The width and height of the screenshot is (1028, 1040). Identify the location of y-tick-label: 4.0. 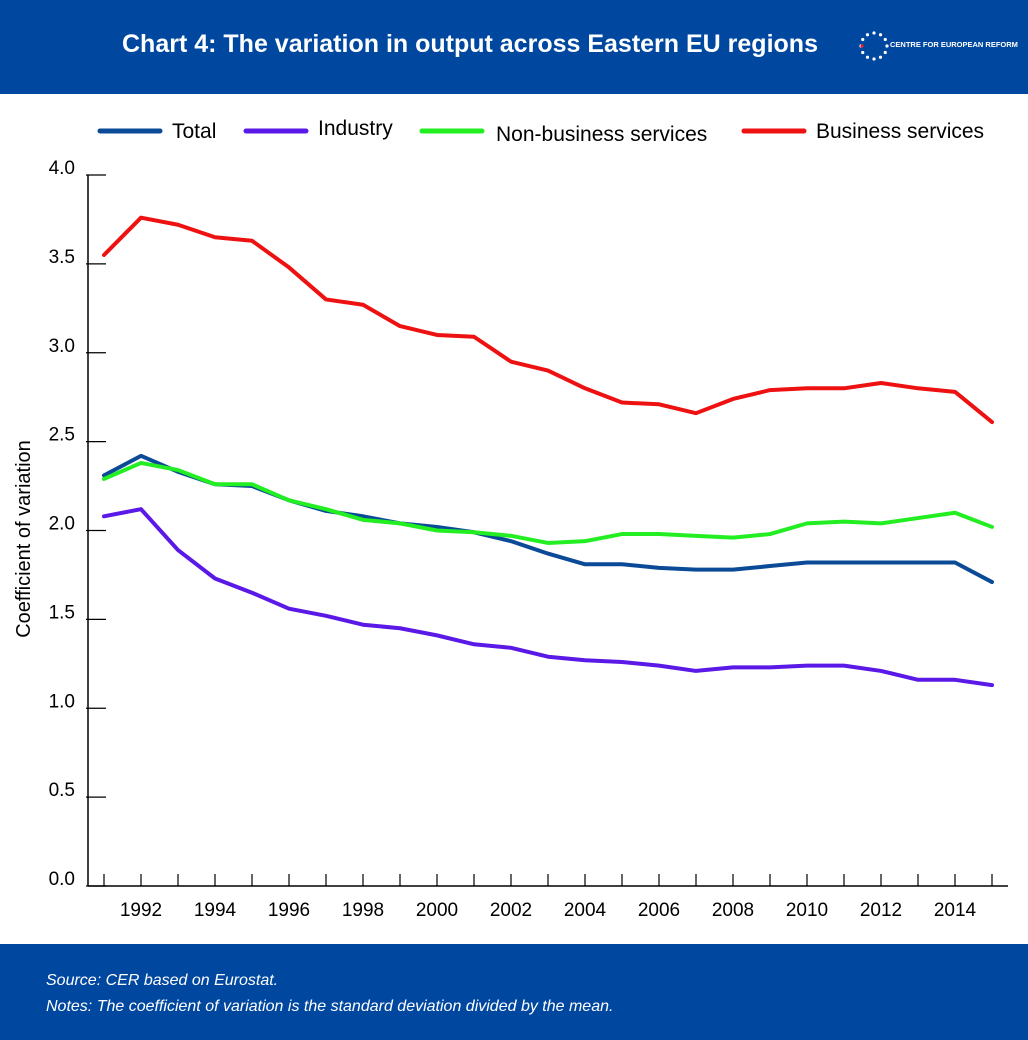
(62, 168).